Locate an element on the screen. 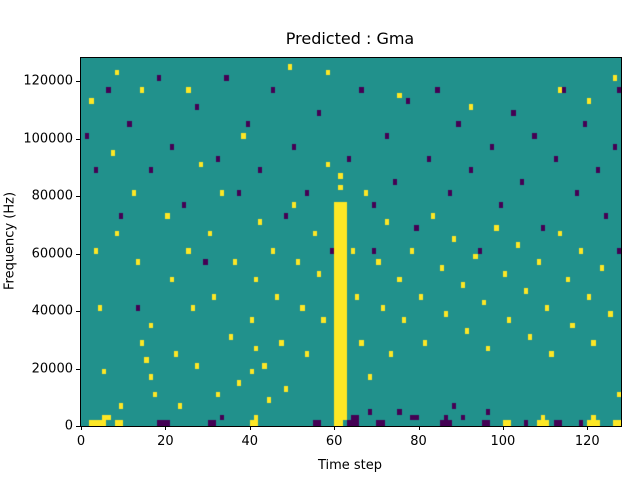  y-tick-label: 20000 is located at coordinates (52, 368).